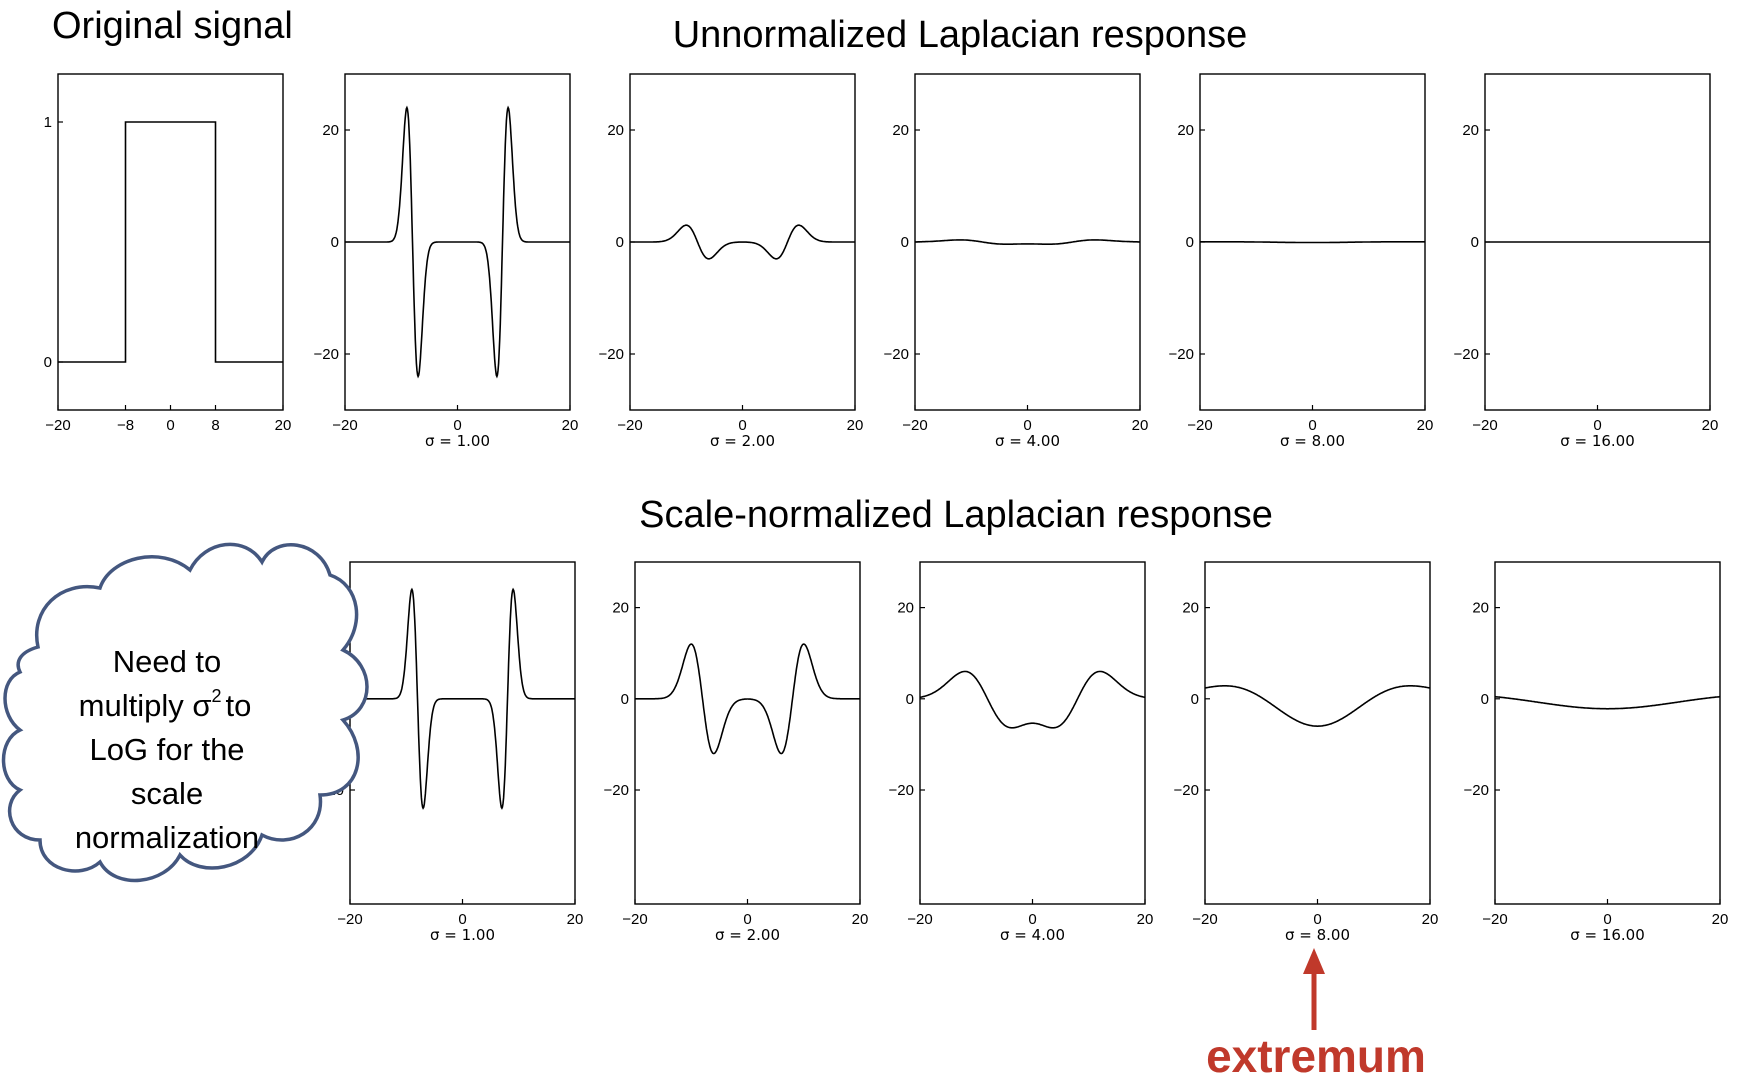  What do you see at coordinates (166, 749) in the screenshot?
I see `cloud-line-3: LoG for the` at bounding box center [166, 749].